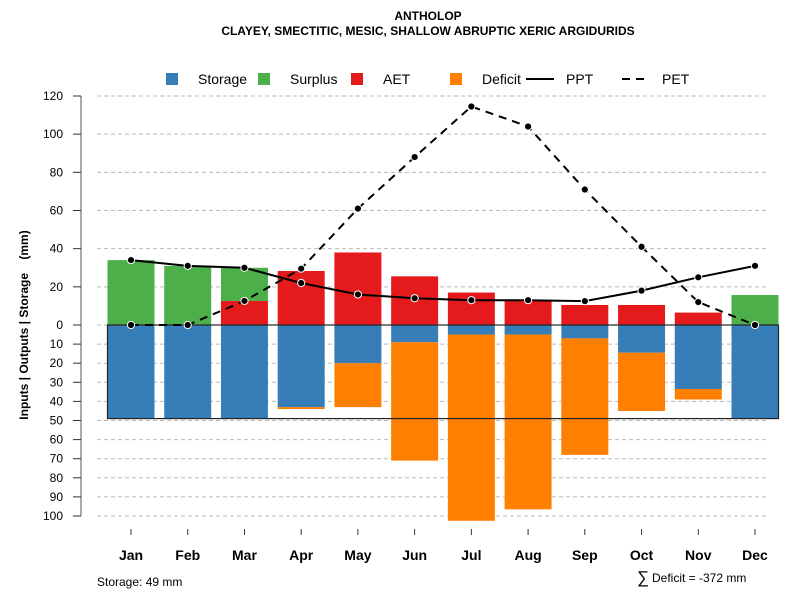  I want to click on legend-item-pet: PET, so click(656, 79).